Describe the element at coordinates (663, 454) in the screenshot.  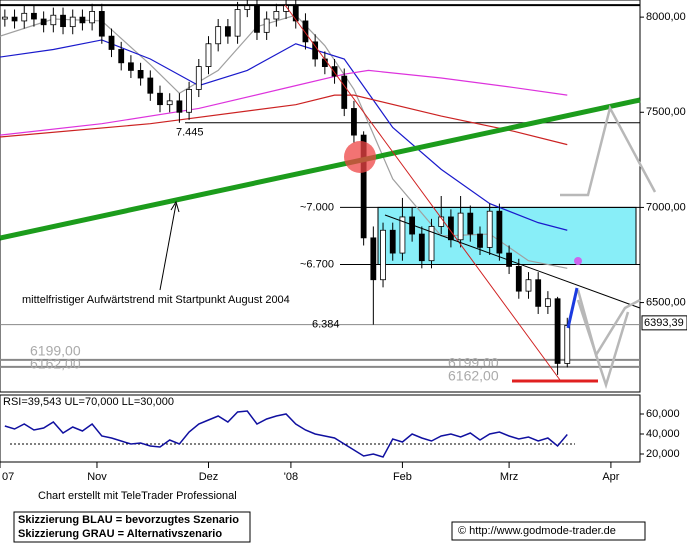
I see `y-tick-label: 20,000` at that location.